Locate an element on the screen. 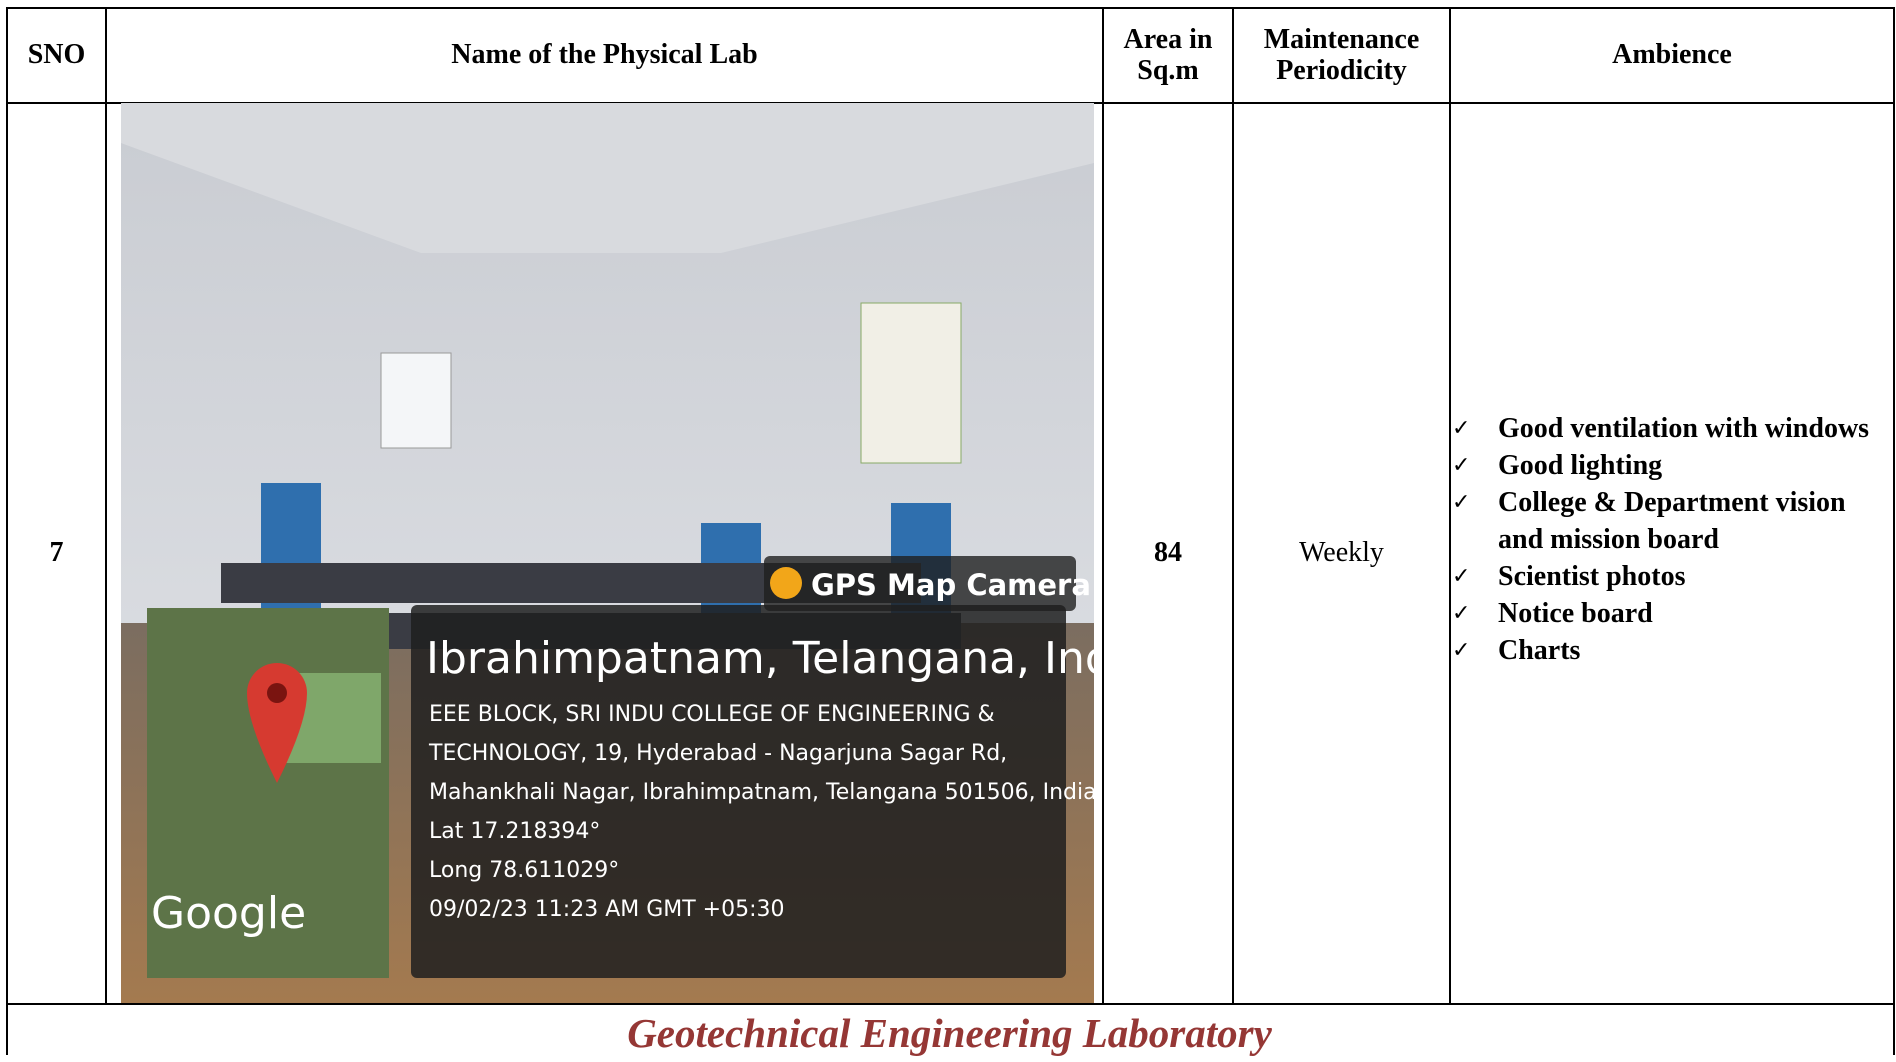  app-icon is located at coordinates (786, 583).